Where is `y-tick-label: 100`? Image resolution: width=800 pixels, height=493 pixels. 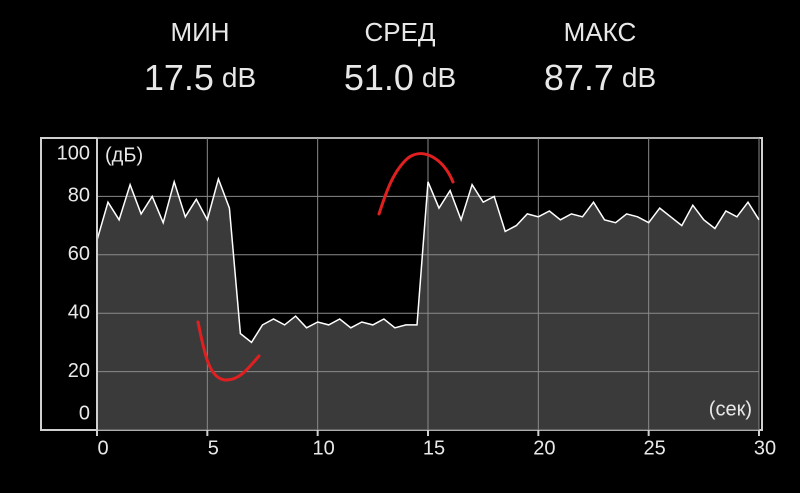 y-tick-label: 100 is located at coordinates (73, 153).